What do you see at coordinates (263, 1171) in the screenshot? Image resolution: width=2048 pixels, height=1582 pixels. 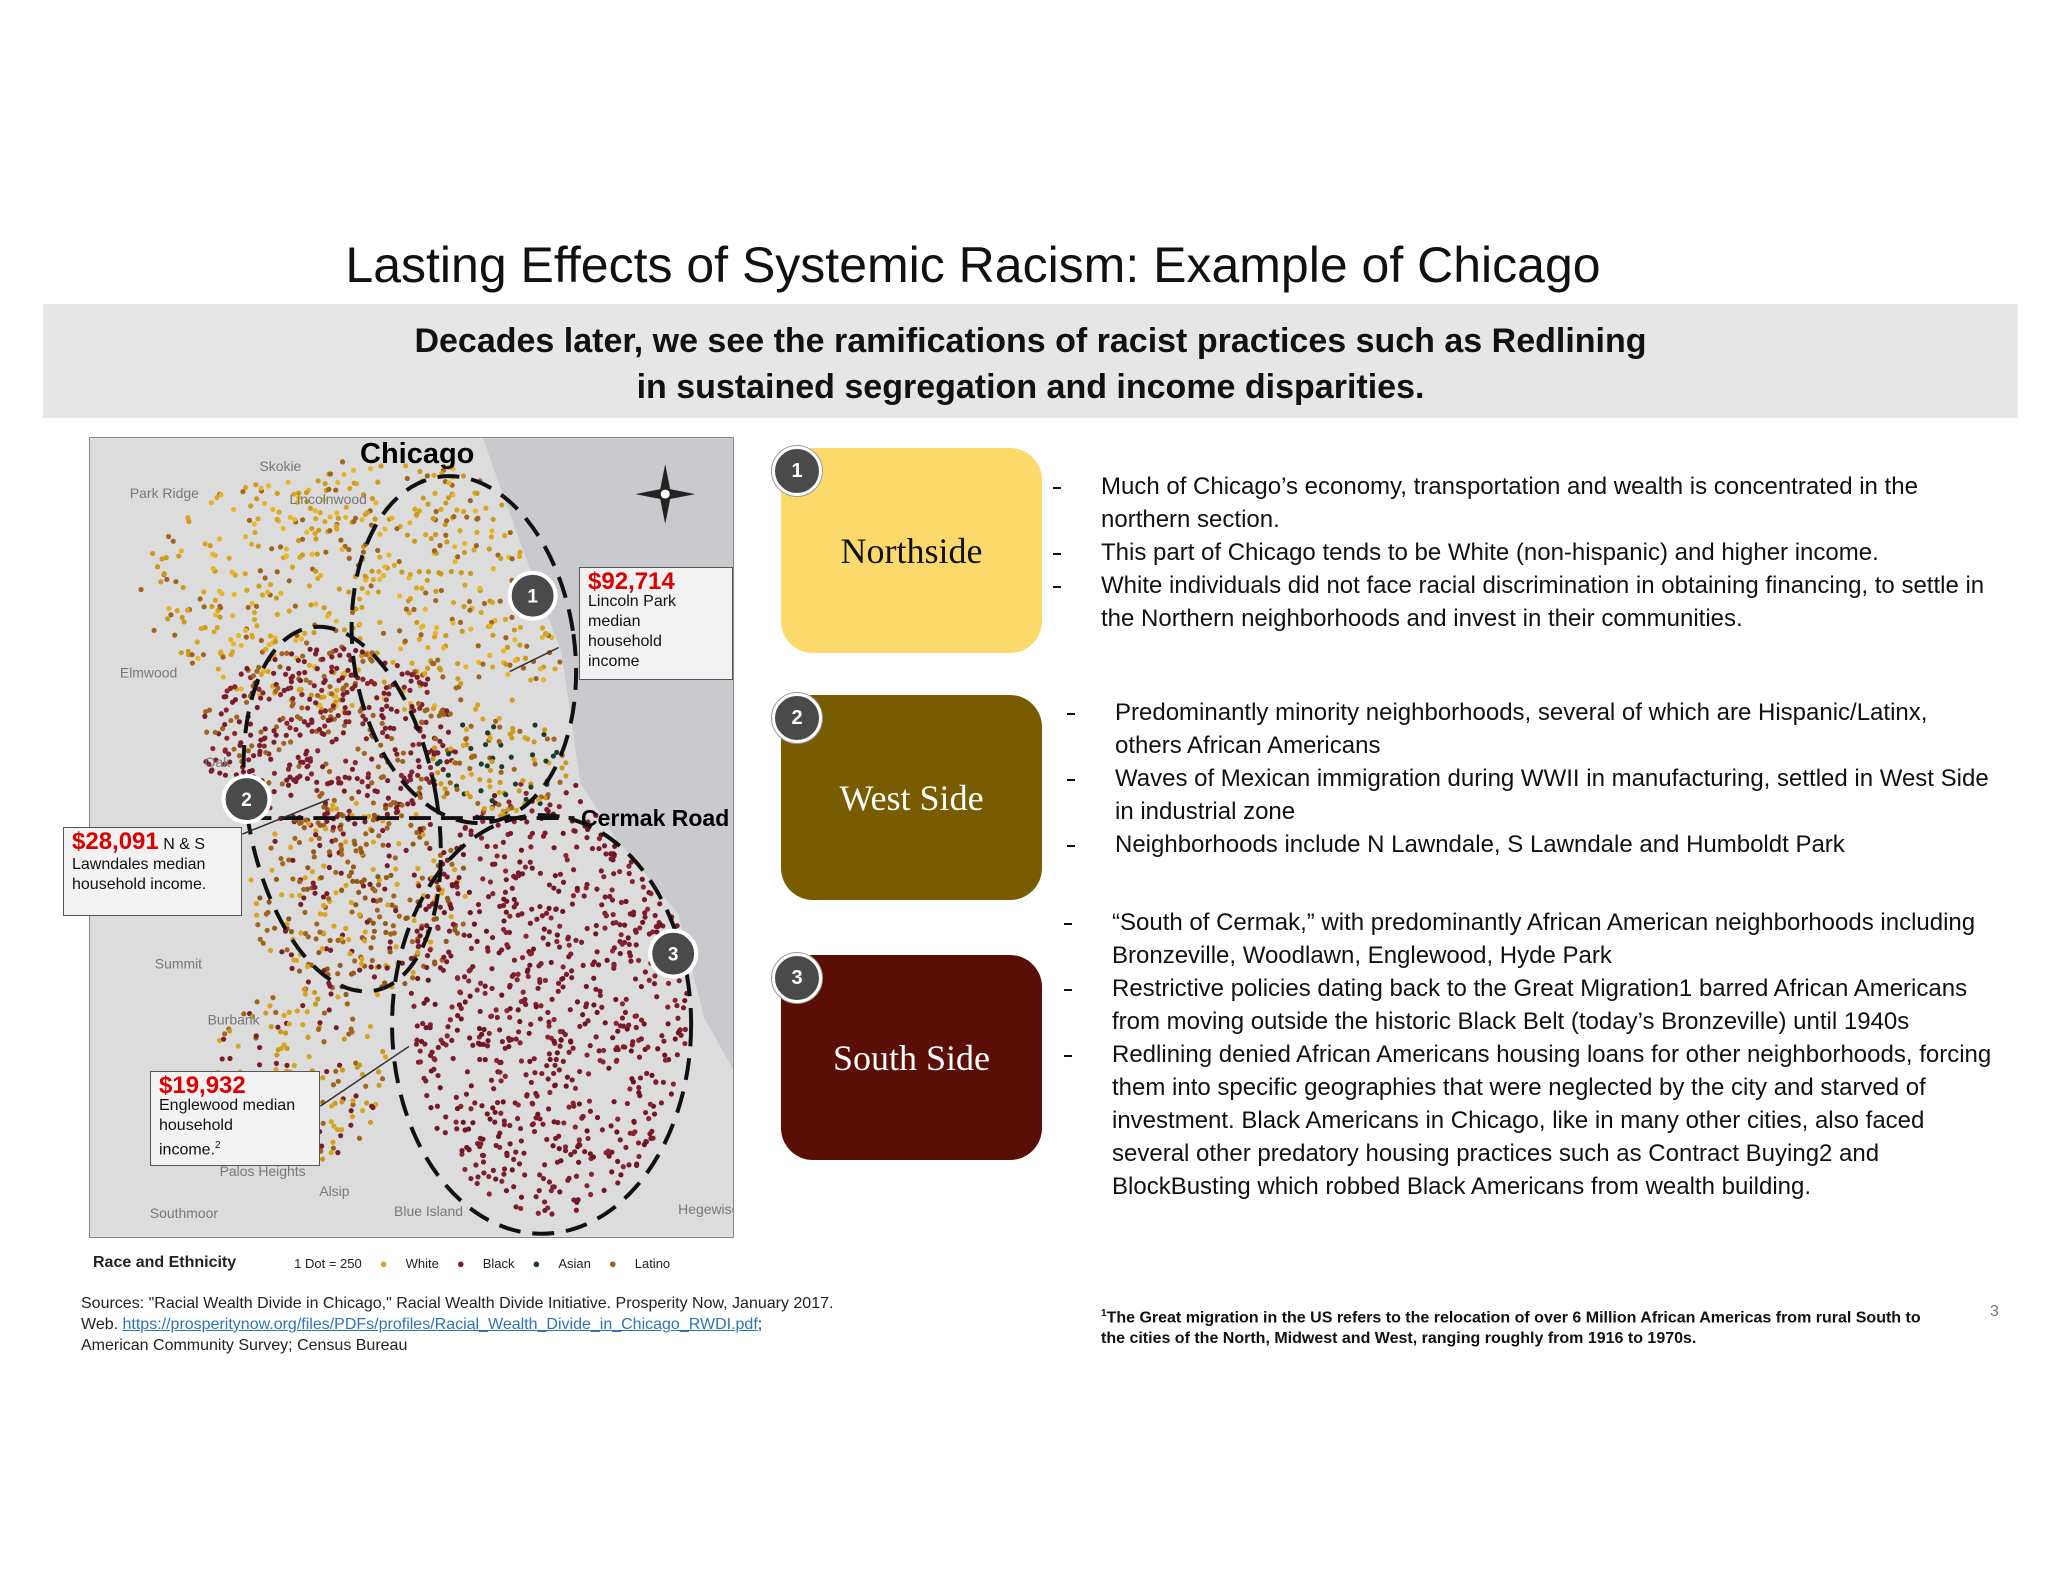 I see `place-label: Palos Heights` at bounding box center [263, 1171].